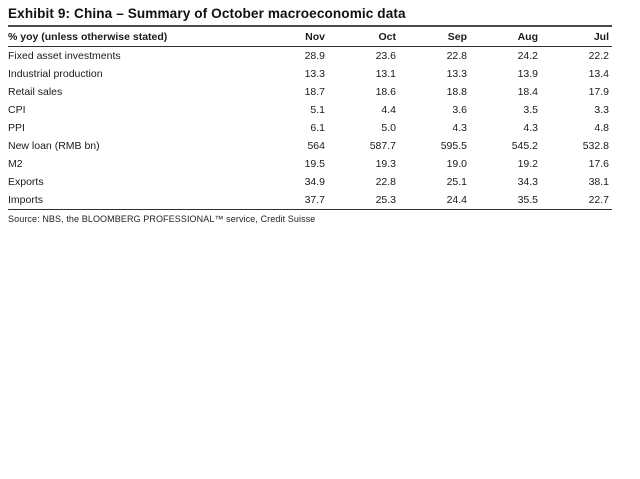 This screenshot has height=479, width=640. I want to click on table-row-m2: M2 19.5 19.3 19.0 19.2 17.6, so click(310, 164).